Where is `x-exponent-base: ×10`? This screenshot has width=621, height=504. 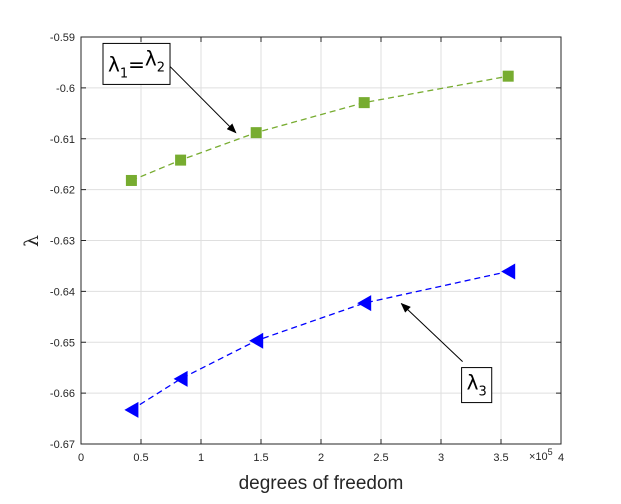 x-exponent-base: ×10 is located at coordinates (538, 457).